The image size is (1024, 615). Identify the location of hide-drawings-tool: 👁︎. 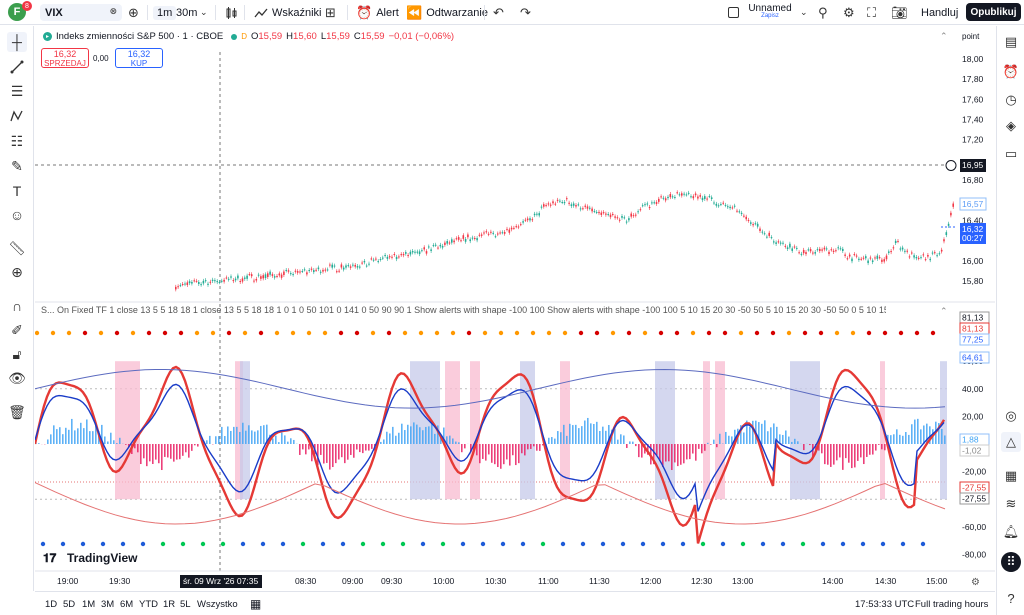
(17, 378).